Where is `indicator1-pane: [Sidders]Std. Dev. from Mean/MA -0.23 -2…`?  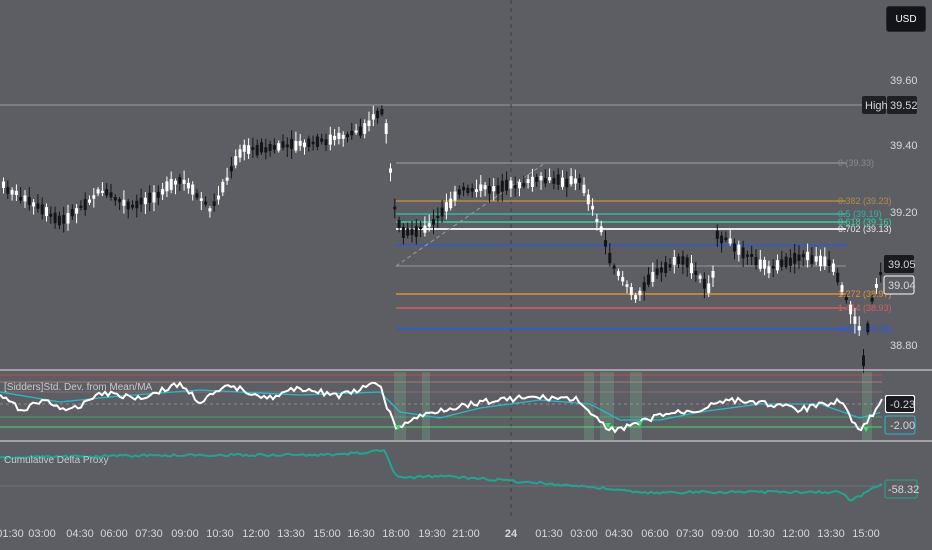 indicator1-pane: [Sidders]Std. Dev. from Mean/MA -0.23 -2… is located at coordinates (466, 405).